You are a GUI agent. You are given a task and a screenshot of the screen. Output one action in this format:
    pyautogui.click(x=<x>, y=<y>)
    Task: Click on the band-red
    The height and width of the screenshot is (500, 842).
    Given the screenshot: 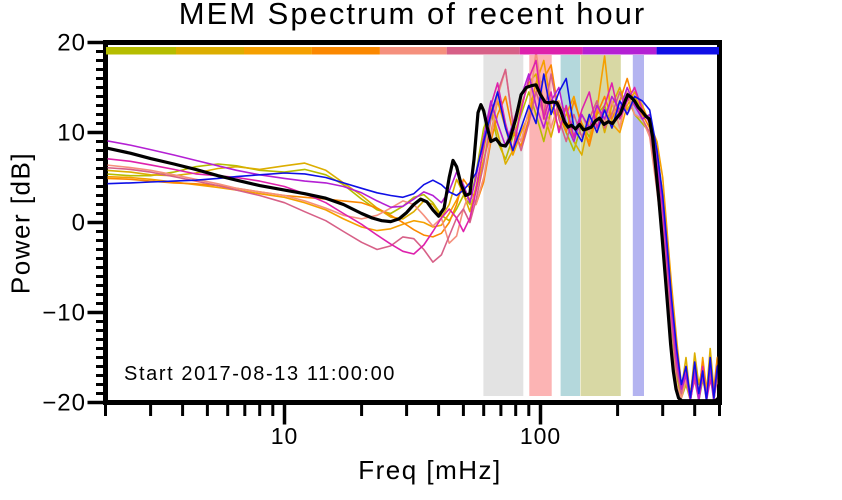 What is the action you would take?
    pyautogui.click(x=540, y=225)
    